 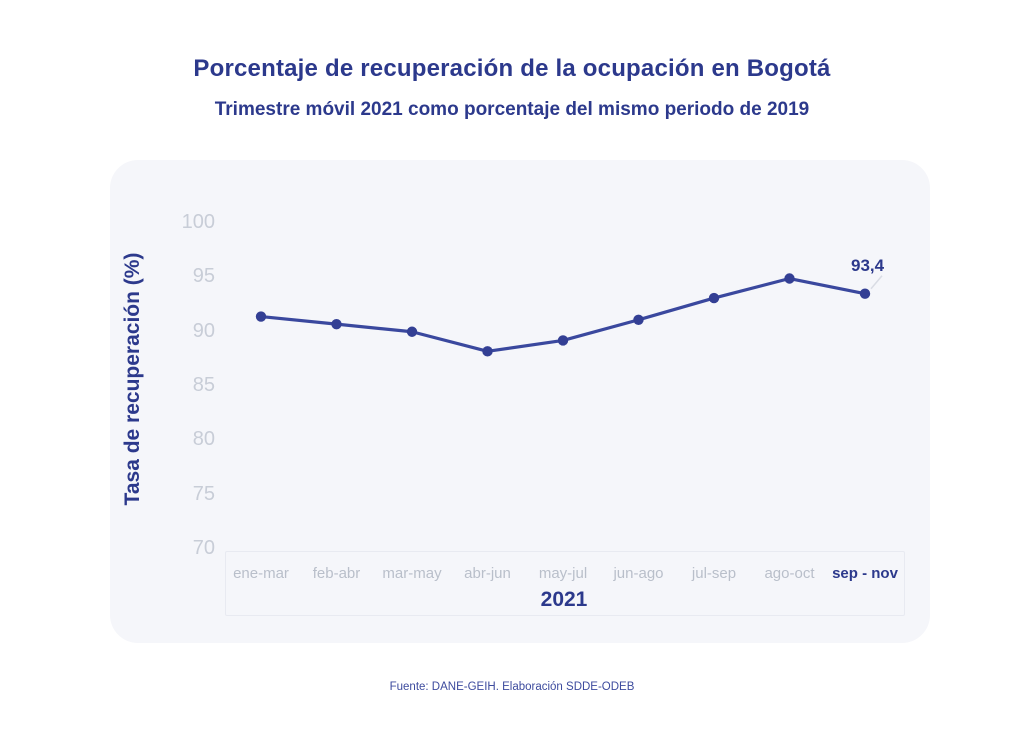 I want to click on x-tick-label: abr-jun, so click(x=487, y=573).